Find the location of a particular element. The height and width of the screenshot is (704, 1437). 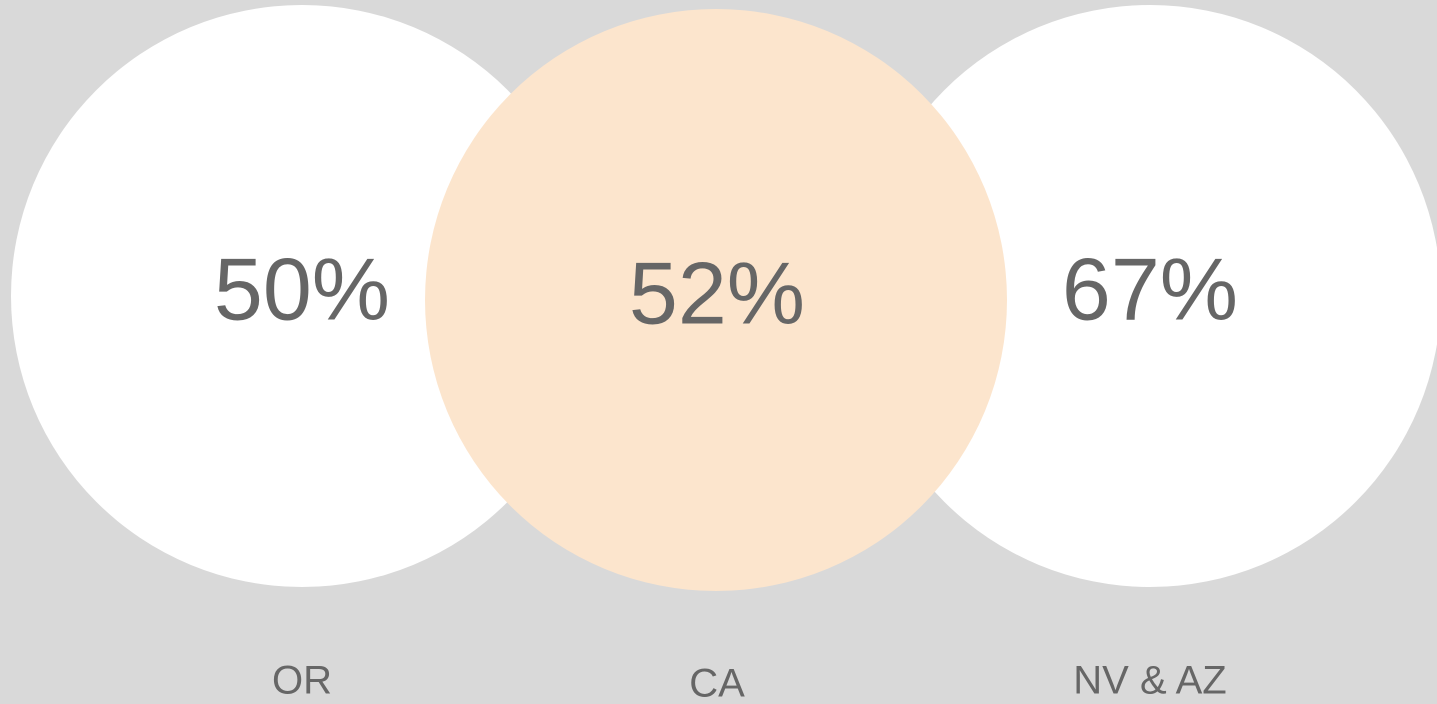

stat-label: OR is located at coordinates (302, 681).